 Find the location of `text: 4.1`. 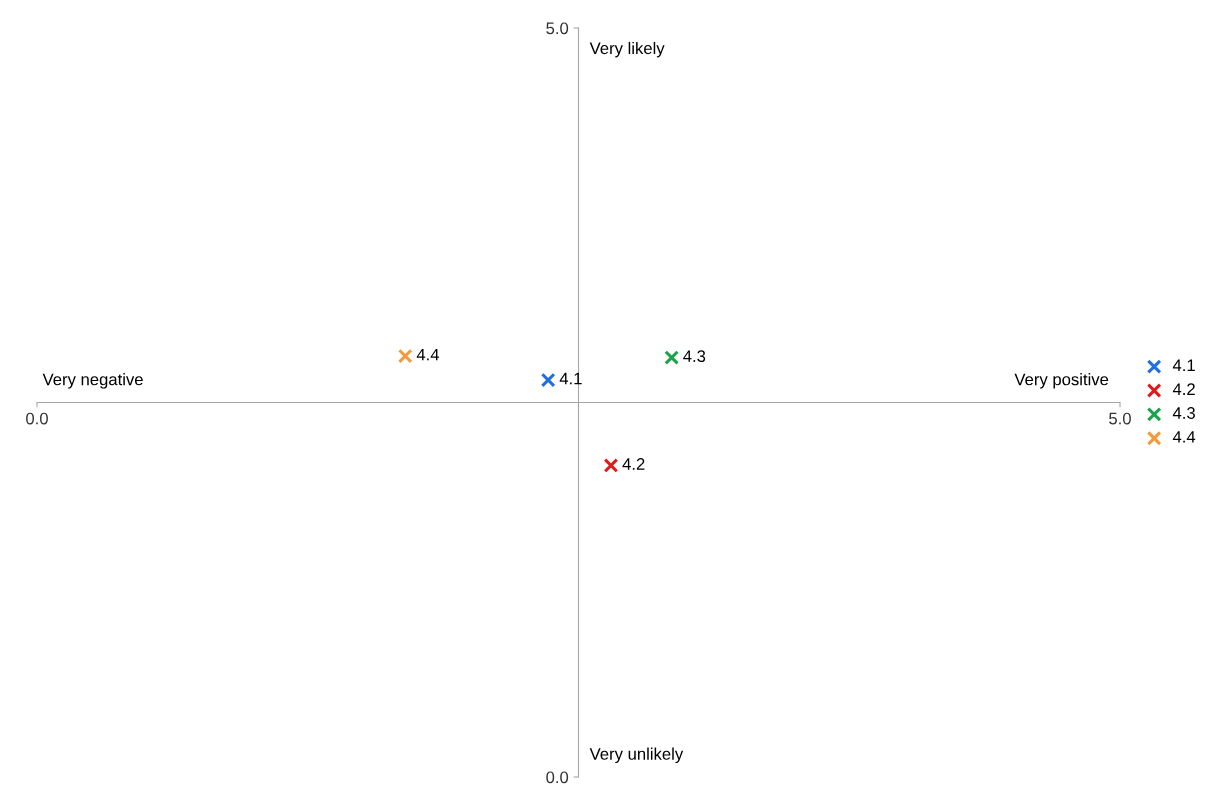

text: 4.1 is located at coordinates (570, 378).